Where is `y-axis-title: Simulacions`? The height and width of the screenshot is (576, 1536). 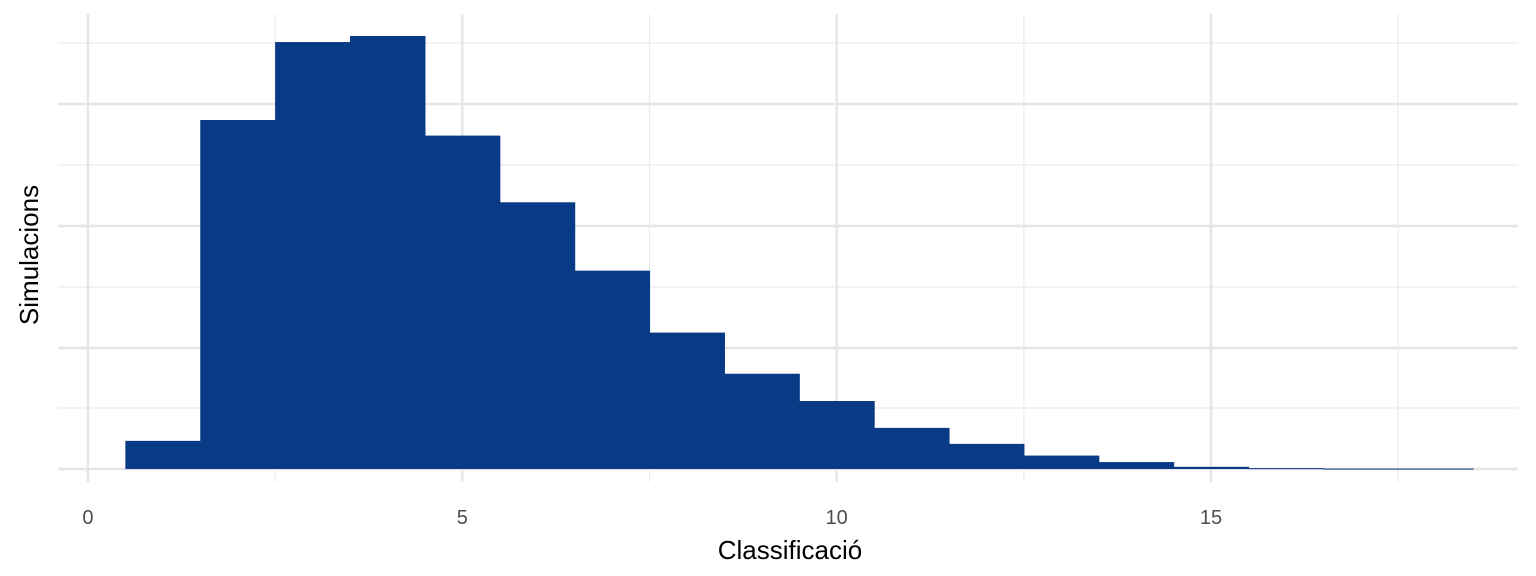 y-axis-title: Simulacions is located at coordinates (29, 255).